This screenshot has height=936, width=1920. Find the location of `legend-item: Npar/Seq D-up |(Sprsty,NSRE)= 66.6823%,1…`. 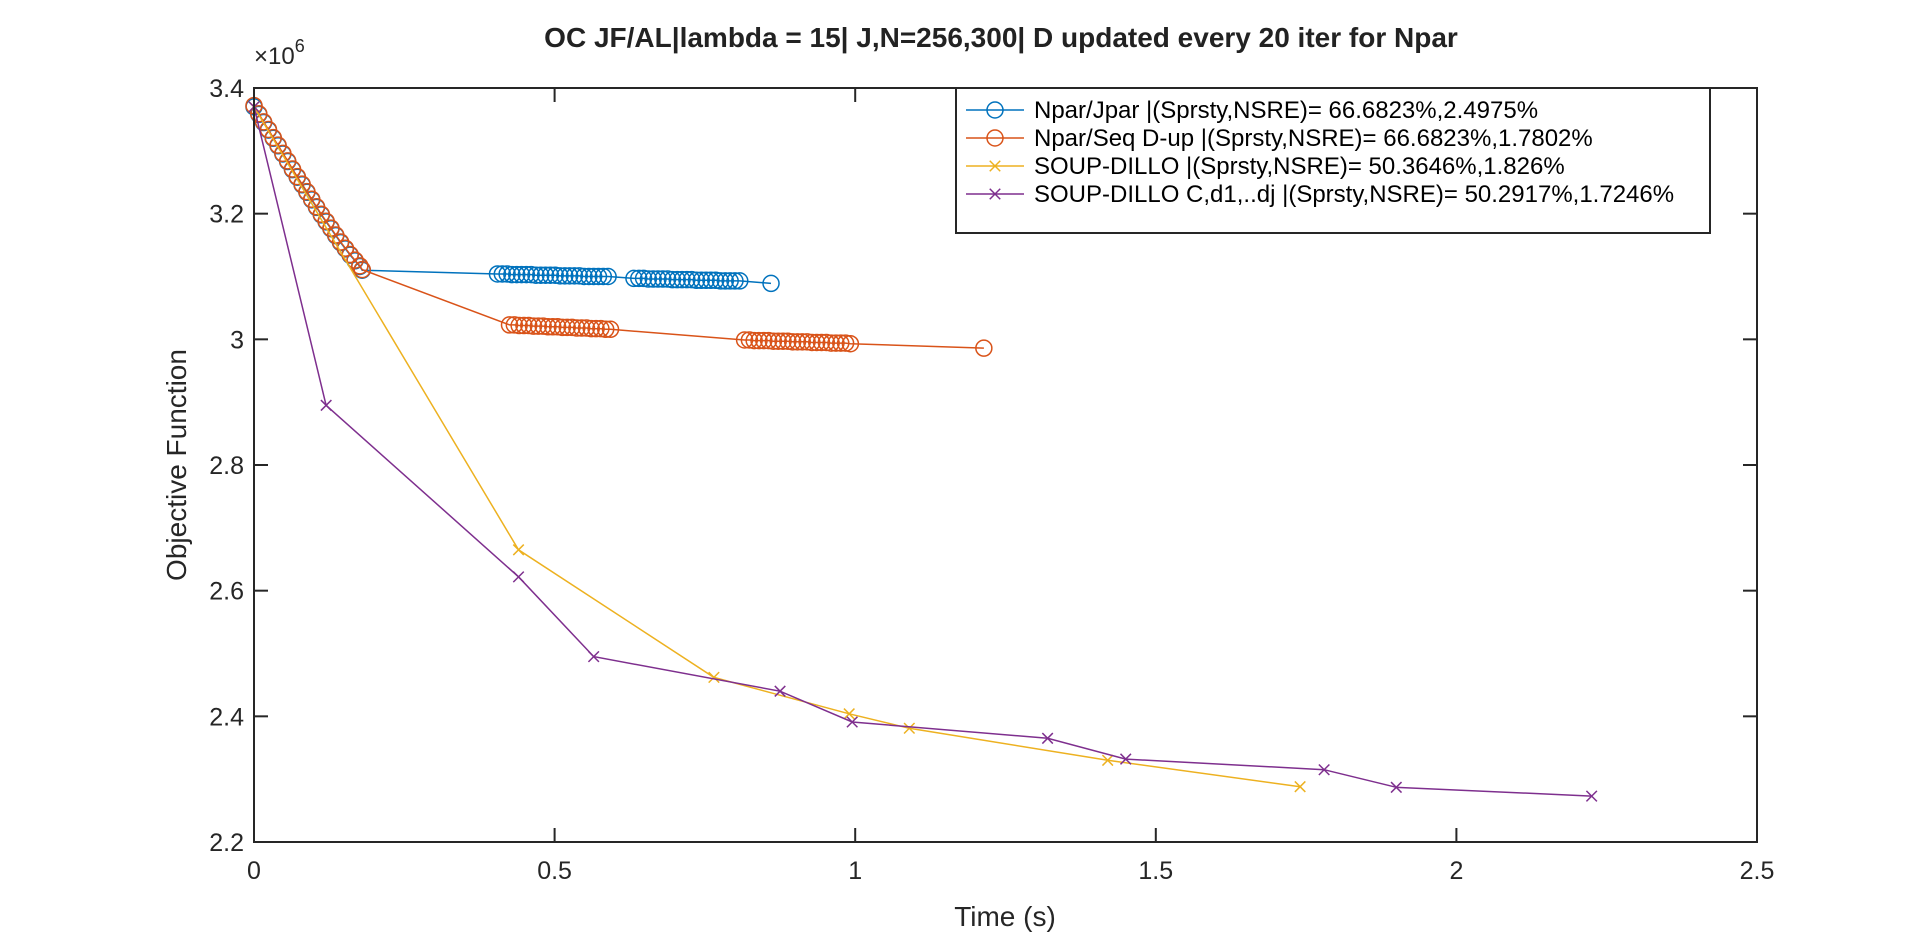

legend-item: Npar/Seq D-up |(Sprsty,NSRE)= 66.6823%,1… is located at coordinates (1279, 138).